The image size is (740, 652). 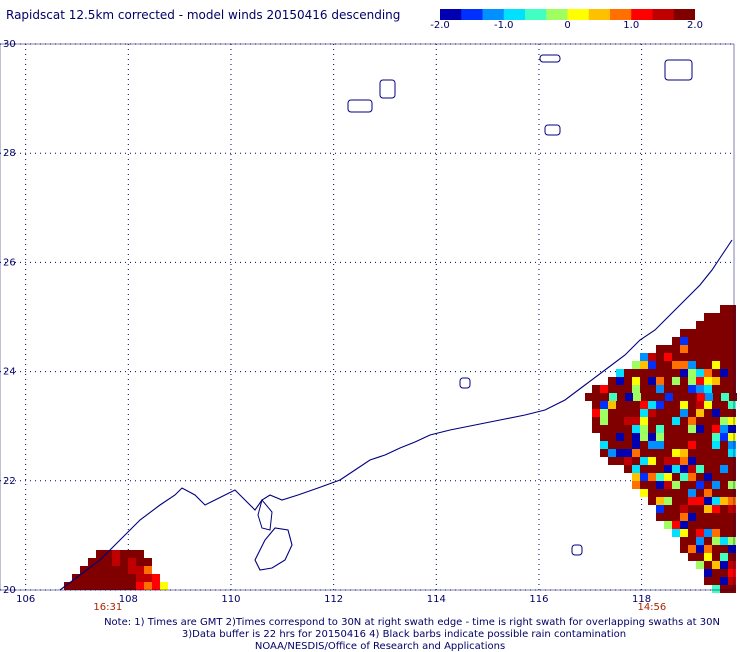 What do you see at coordinates (550, 58) in the screenshot?
I see `lake-or-islet` at bounding box center [550, 58].